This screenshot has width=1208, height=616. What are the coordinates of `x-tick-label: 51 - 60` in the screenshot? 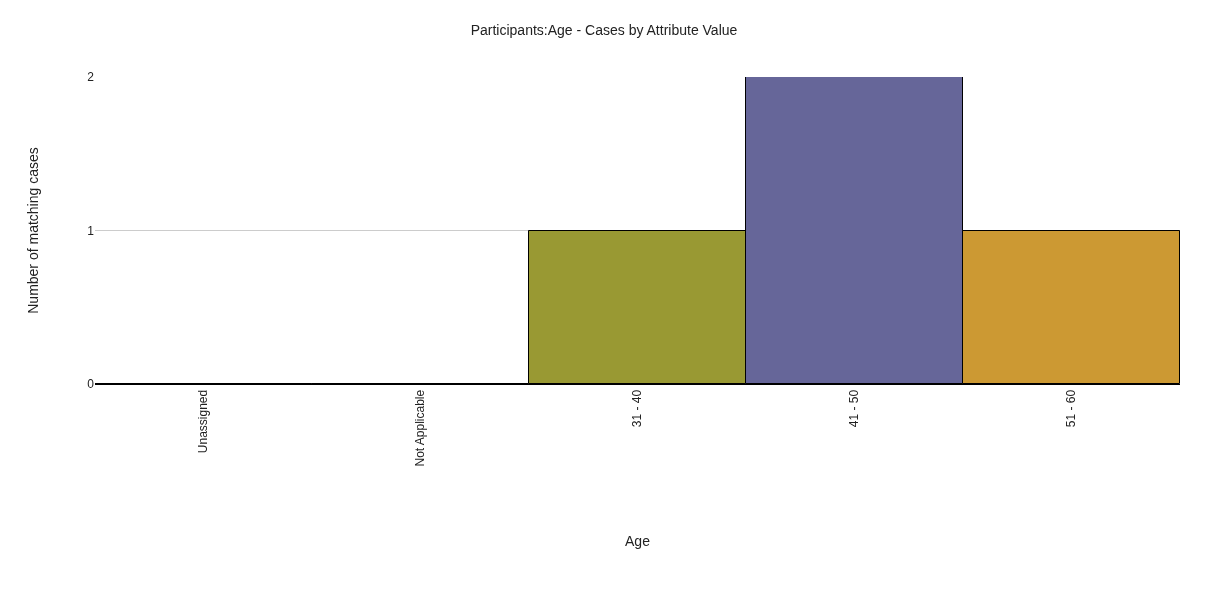 It's located at (1071, 408).